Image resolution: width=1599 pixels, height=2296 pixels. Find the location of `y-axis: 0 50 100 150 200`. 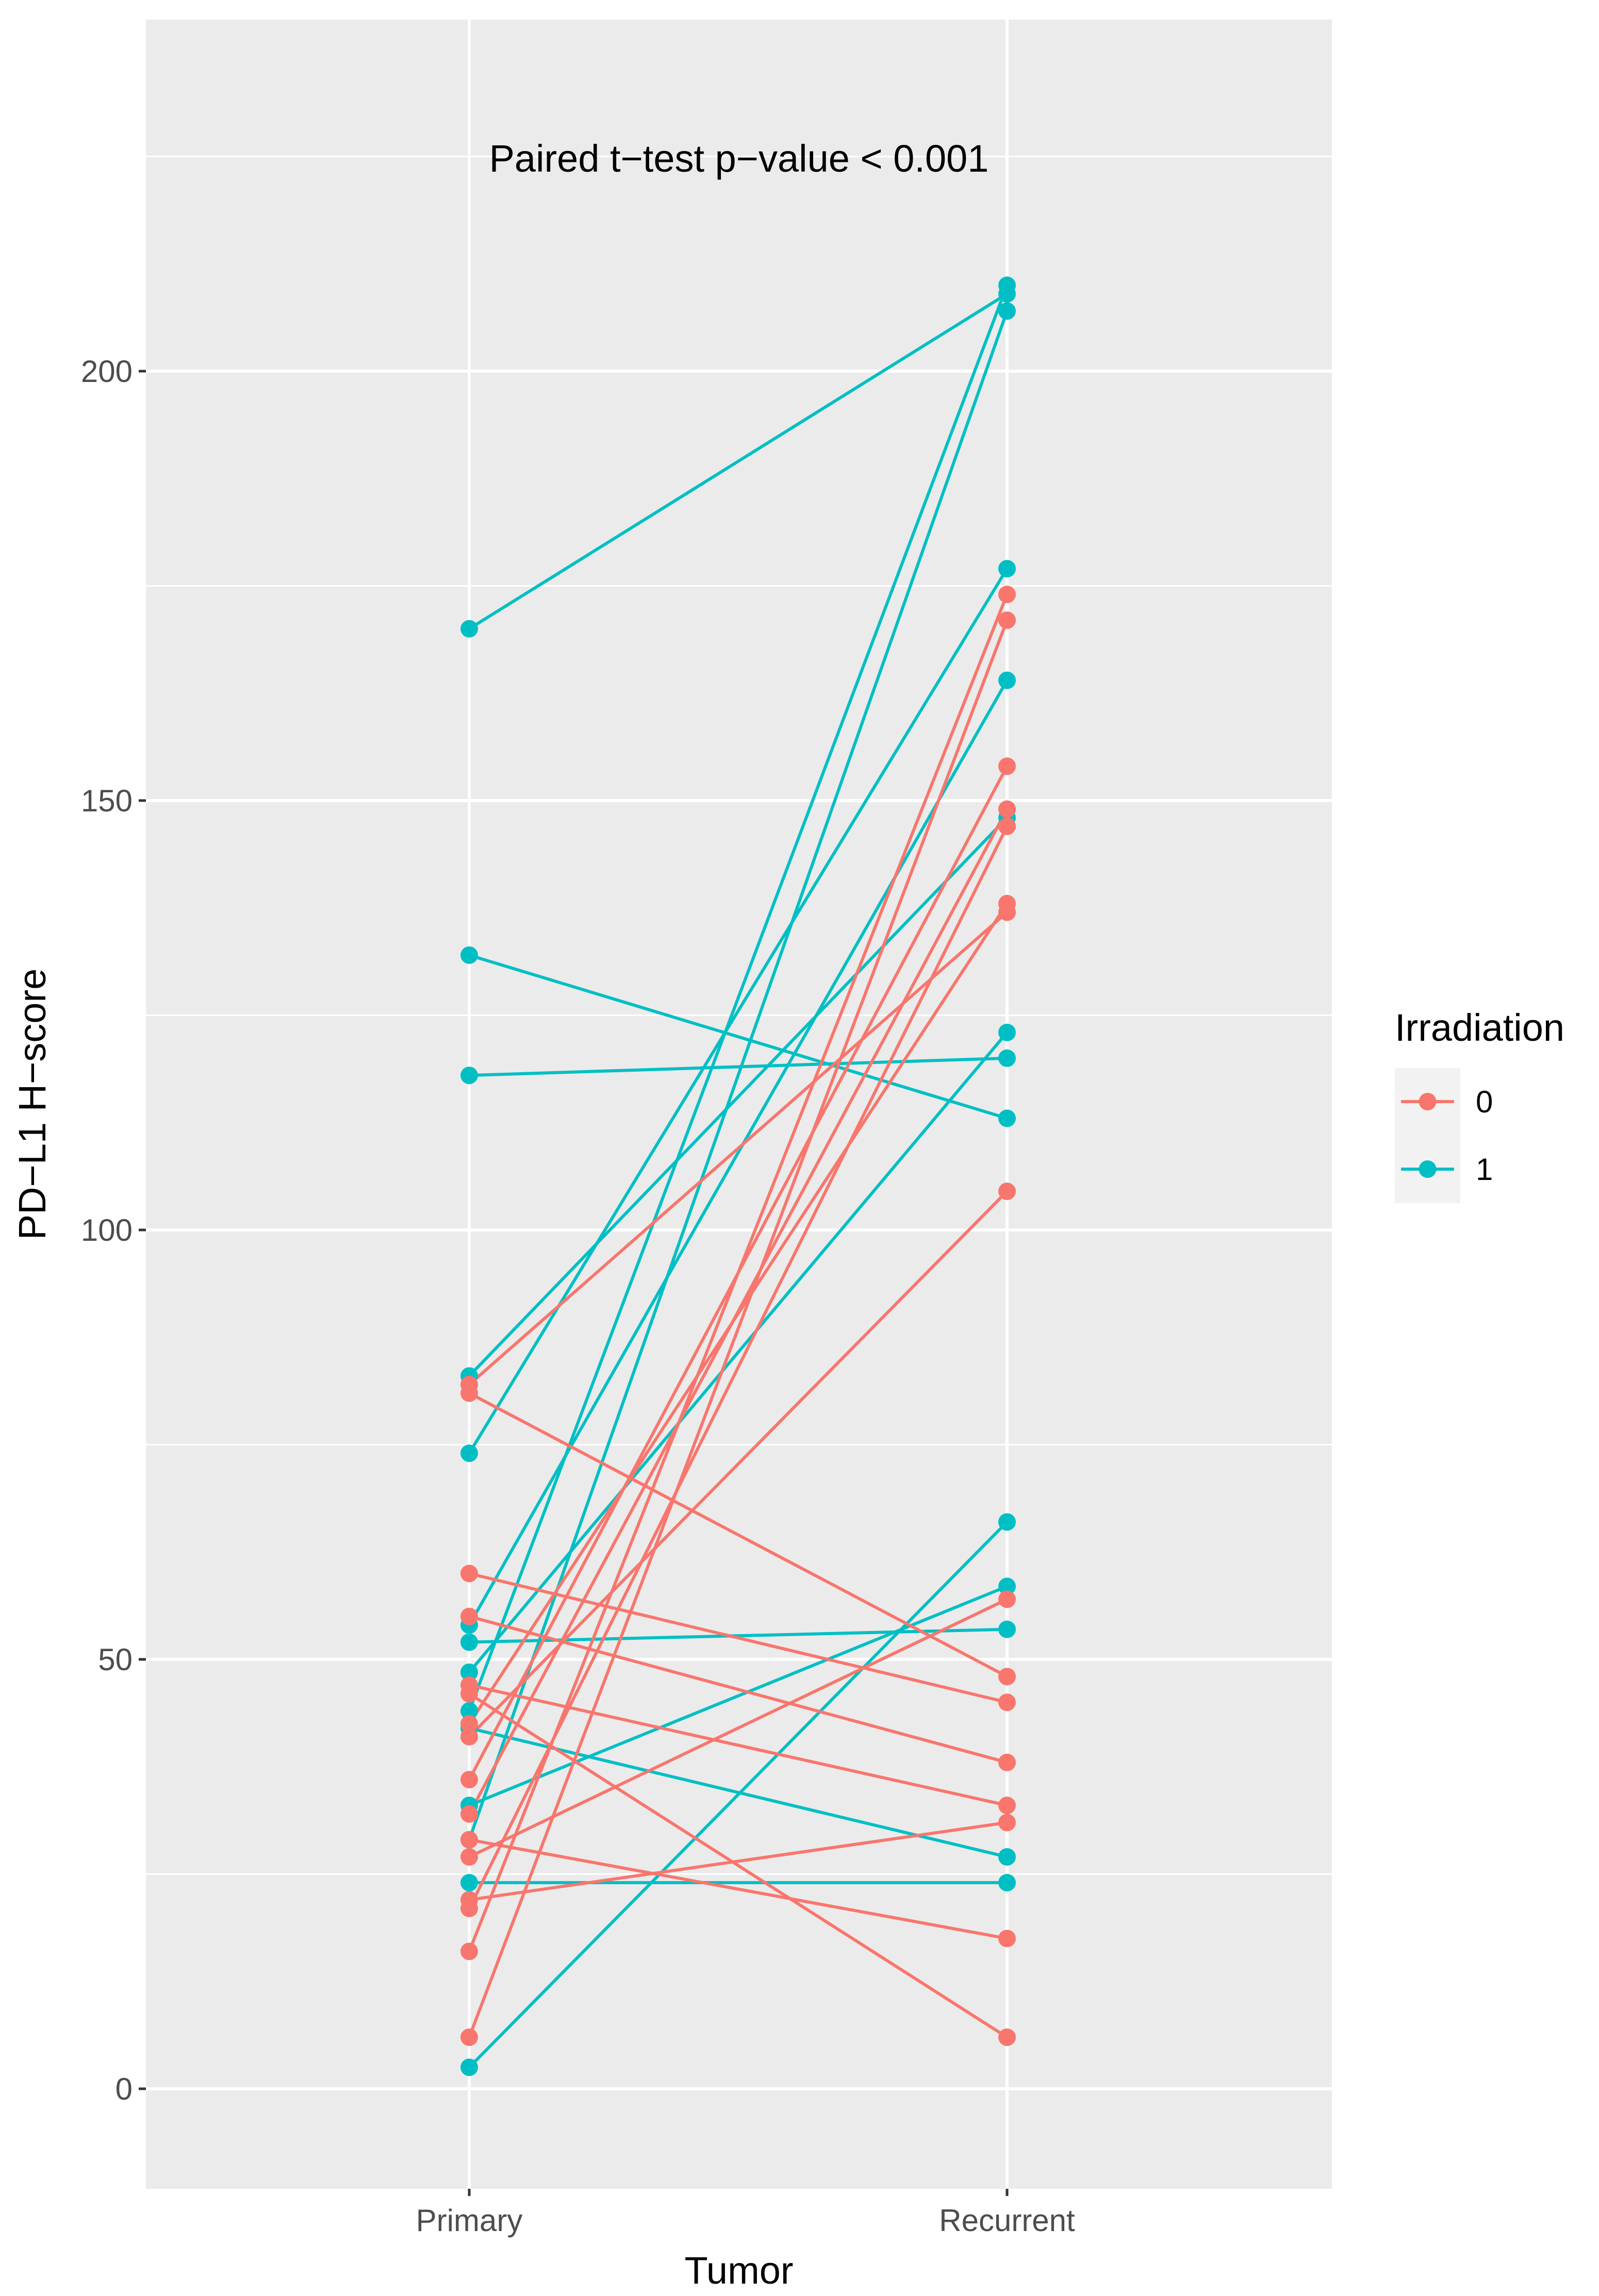

y-axis: 0 50 100 150 200 is located at coordinates (113, 1230).